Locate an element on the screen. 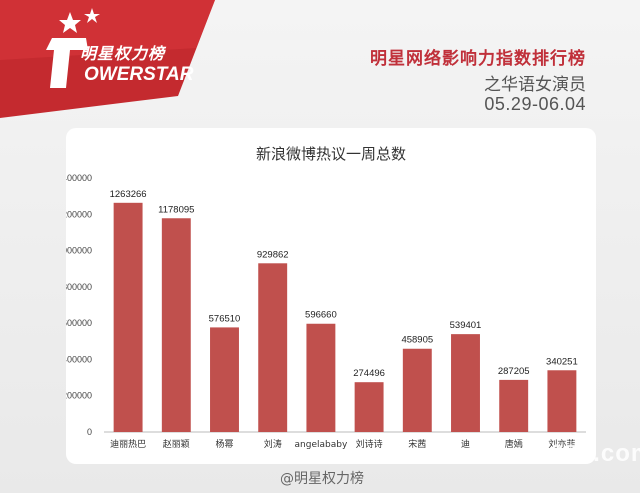  bar-value-label: 340251 is located at coordinates (562, 361).